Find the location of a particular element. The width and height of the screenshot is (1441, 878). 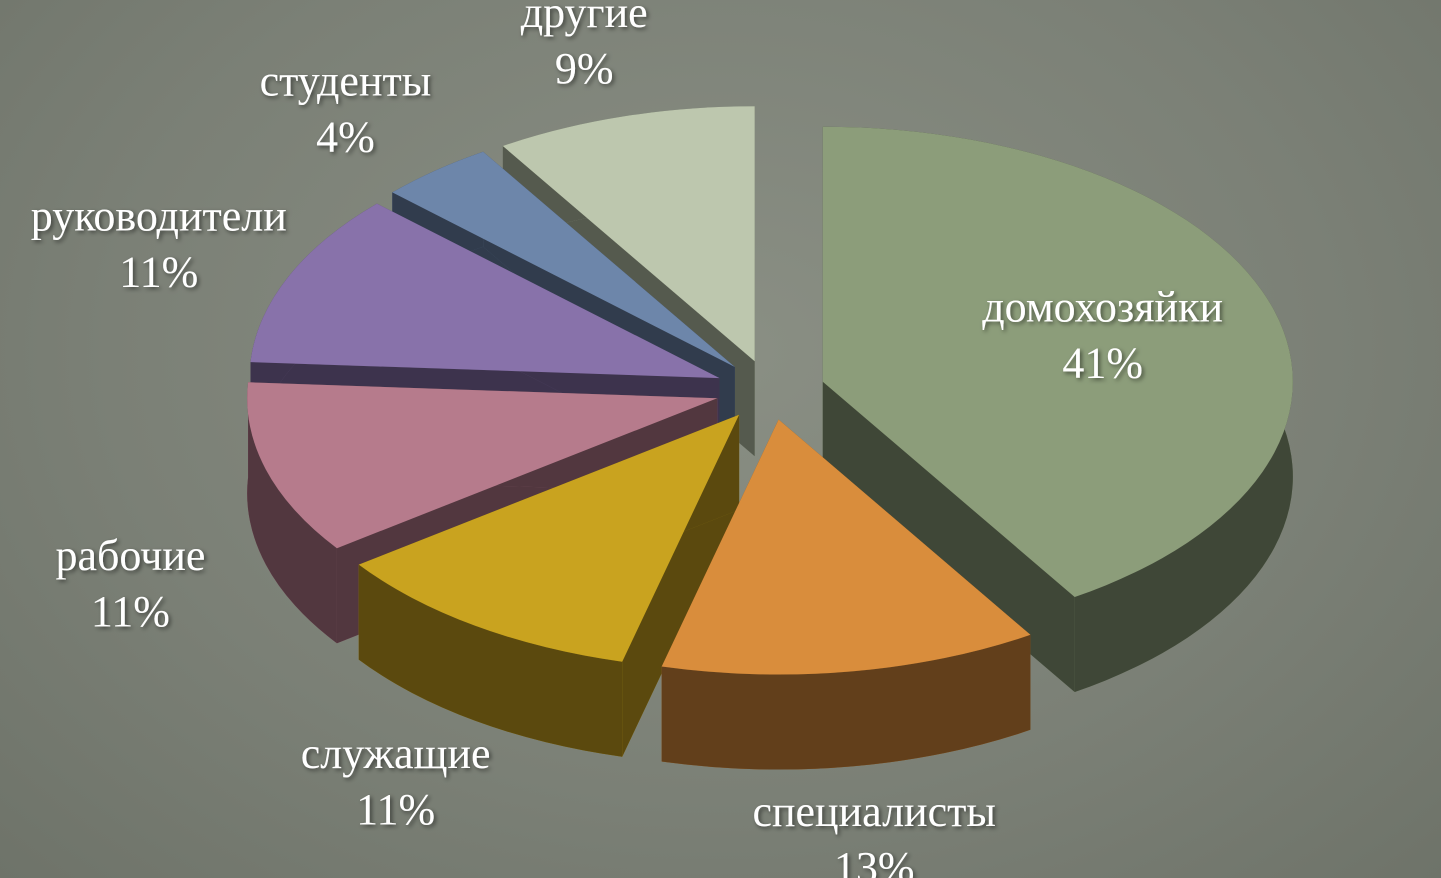

slice-label: специалисты is located at coordinates (873, 811).